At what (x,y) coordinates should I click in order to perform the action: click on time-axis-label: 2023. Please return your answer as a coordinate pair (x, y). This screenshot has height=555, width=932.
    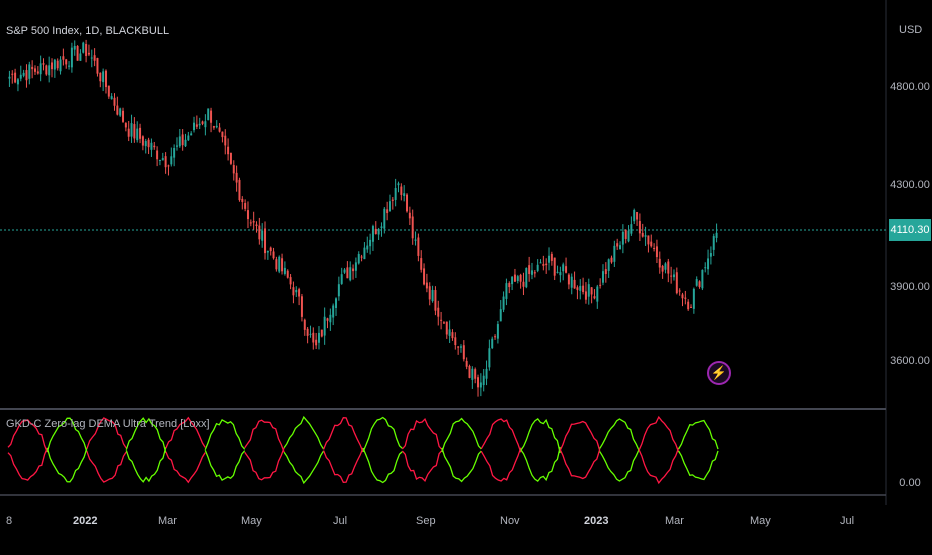
    Looking at the image, I should click on (596, 521).